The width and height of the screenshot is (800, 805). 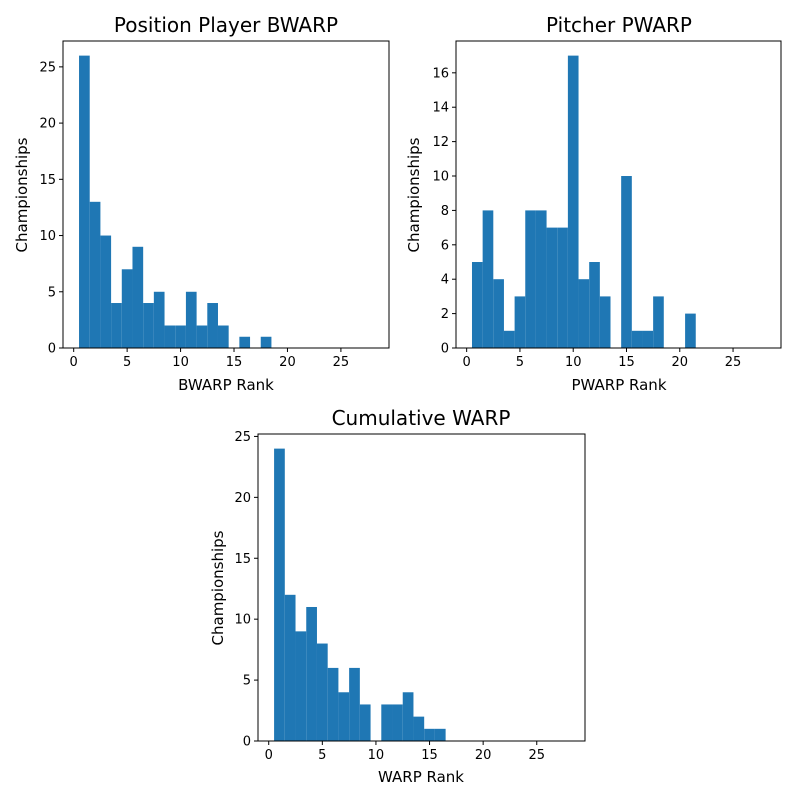 I want to click on x-axis-label: BWARP Rank, so click(x=226, y=385).